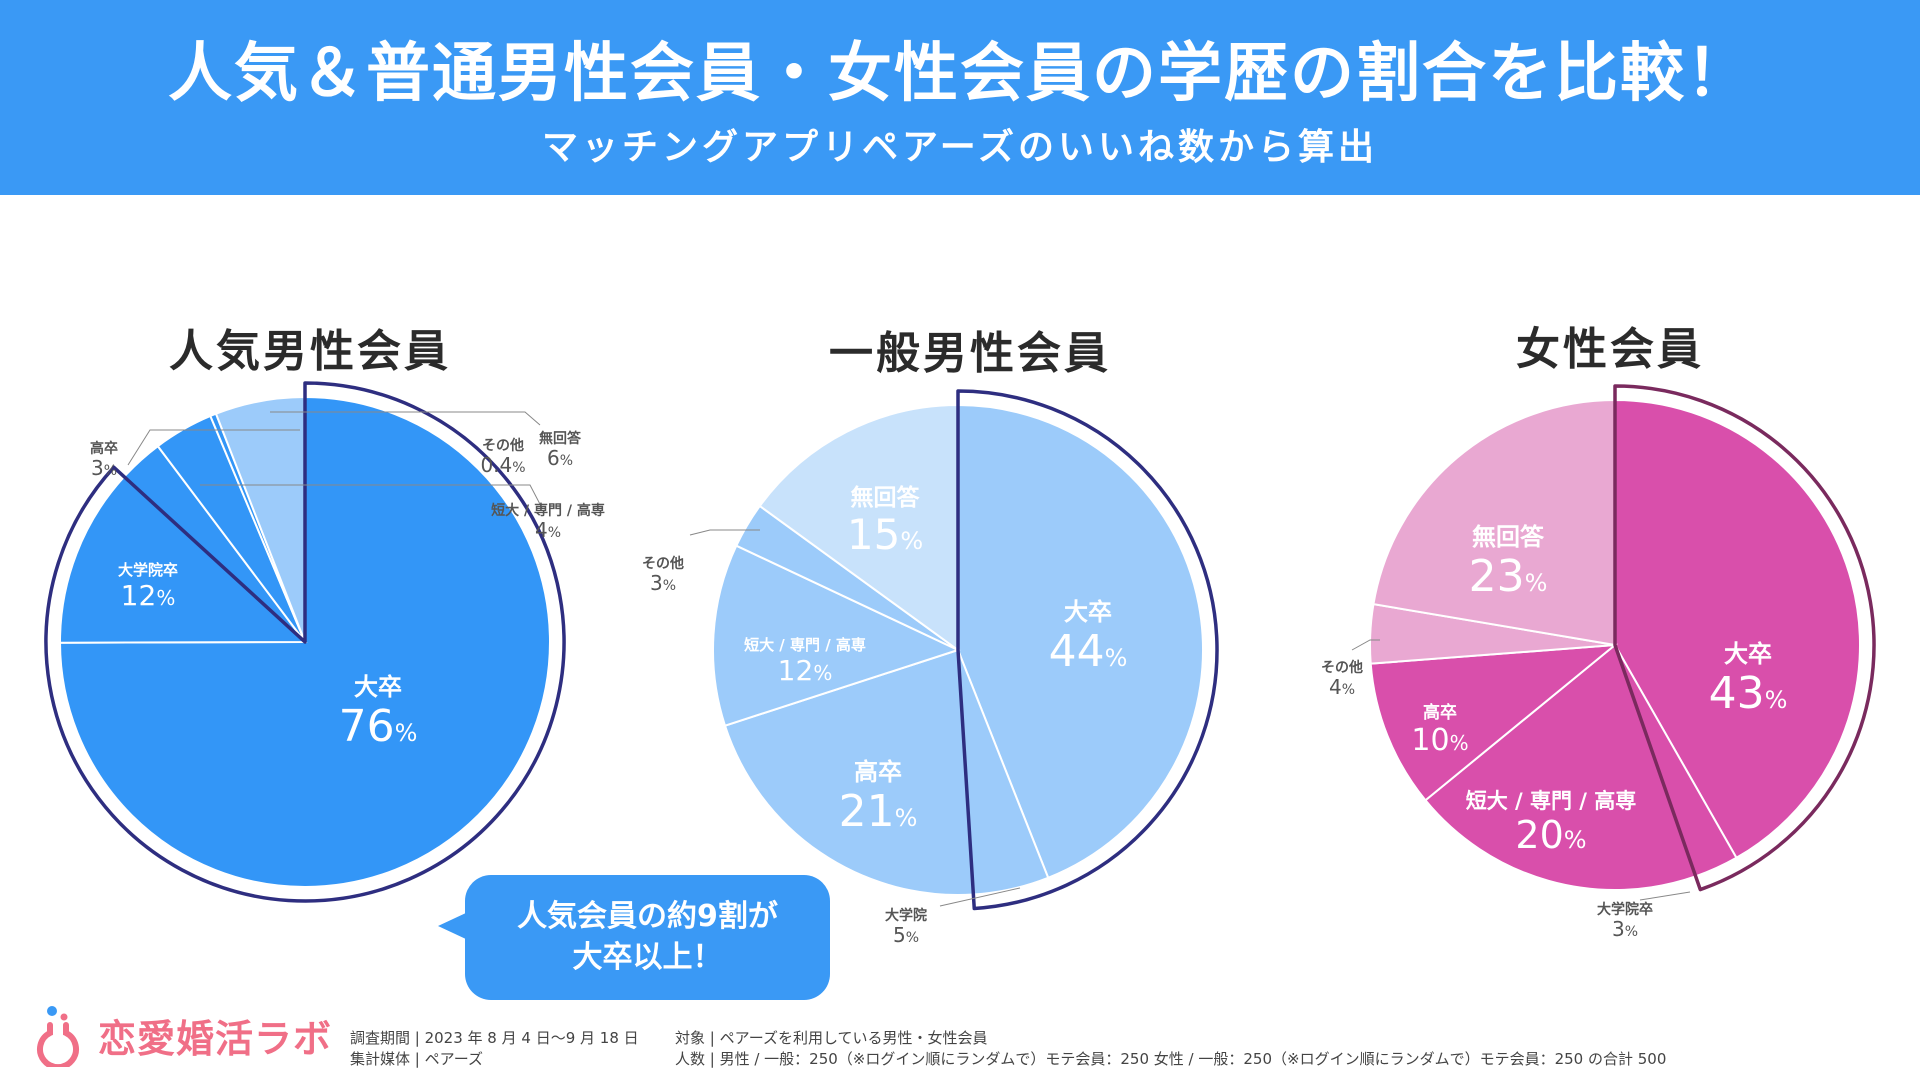  I want to click on slice-label-0-3: 短大 / 専門 / 高専, so click(548, 510).